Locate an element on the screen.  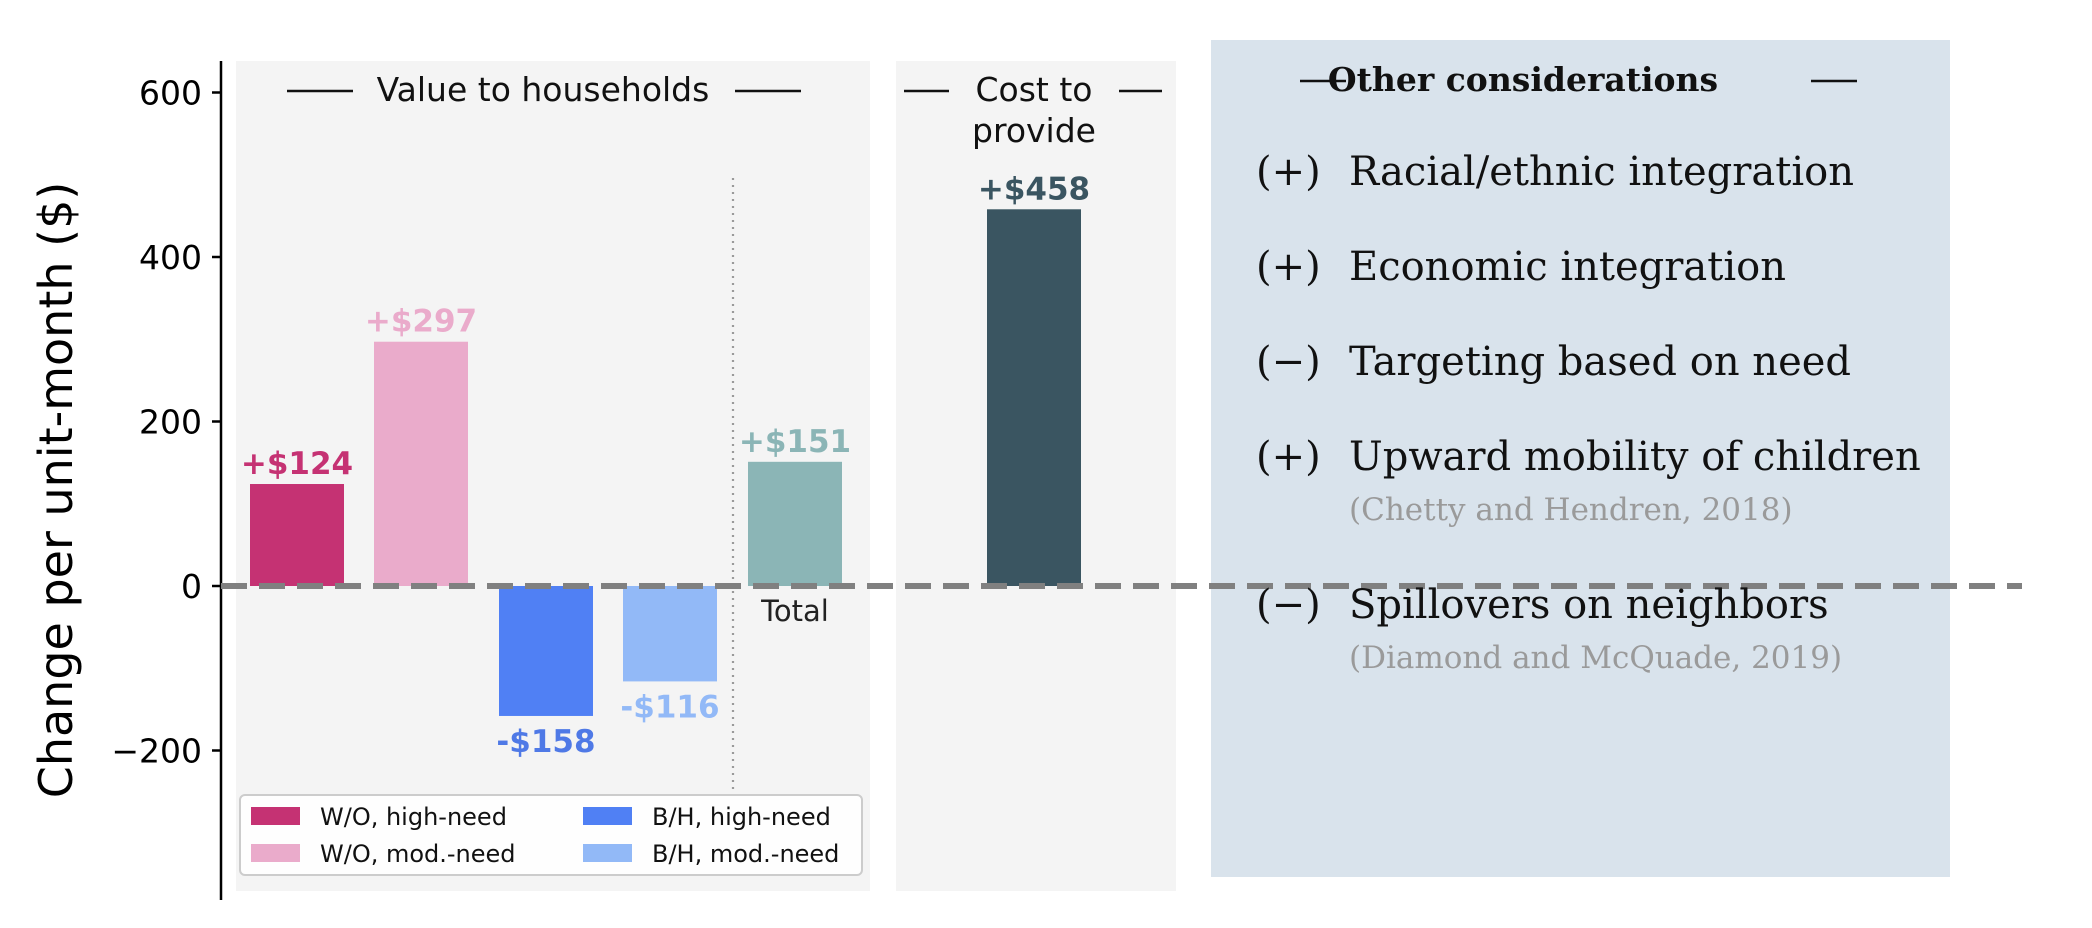
value-panel-title-text: Value to households is located at coordinates (543, 89).